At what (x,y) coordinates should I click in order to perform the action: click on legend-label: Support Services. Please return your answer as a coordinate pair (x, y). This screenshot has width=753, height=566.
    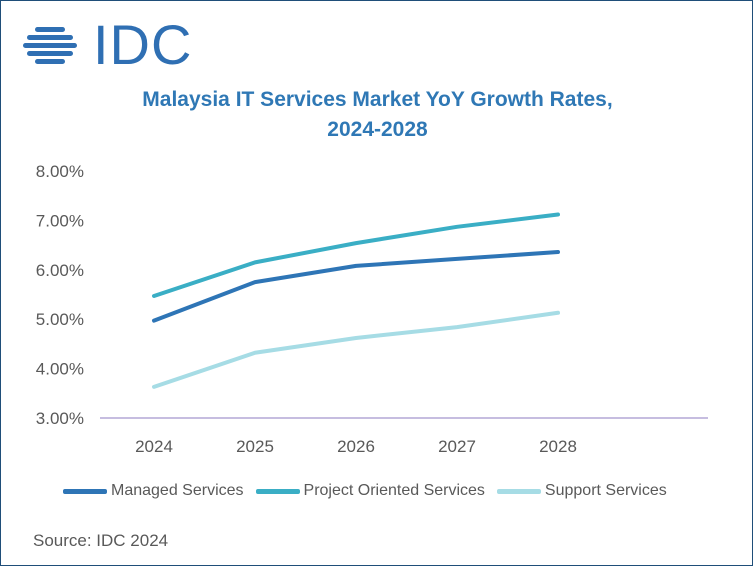
    Looking at the image, I should click on (605, 490).